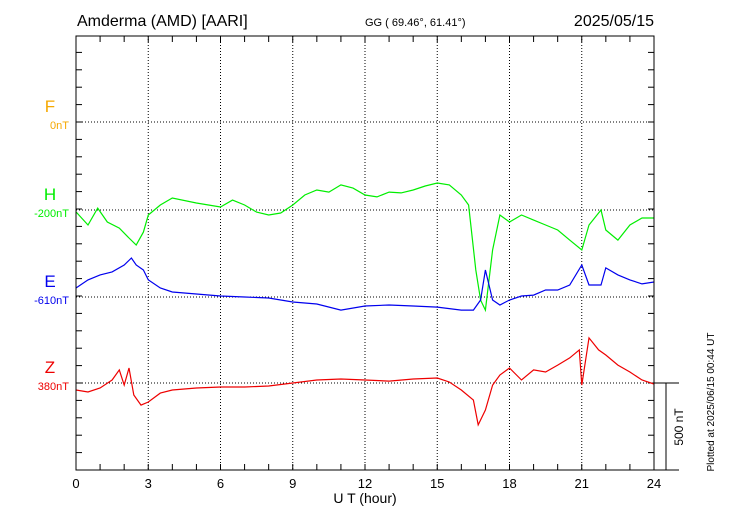 The image size is (730, 520). I want to click on scale-bar-label: 500 nT, so click(679, 427).